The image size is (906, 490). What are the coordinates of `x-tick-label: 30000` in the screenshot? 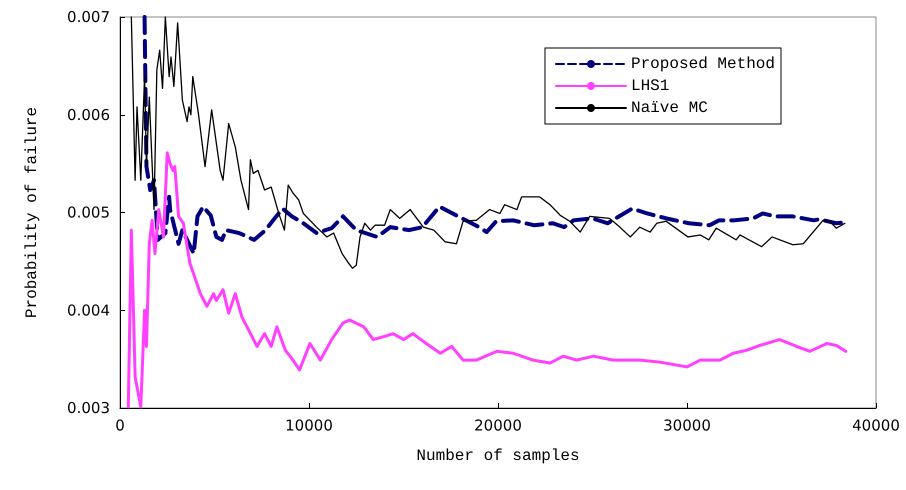 It's located at (687, 425).